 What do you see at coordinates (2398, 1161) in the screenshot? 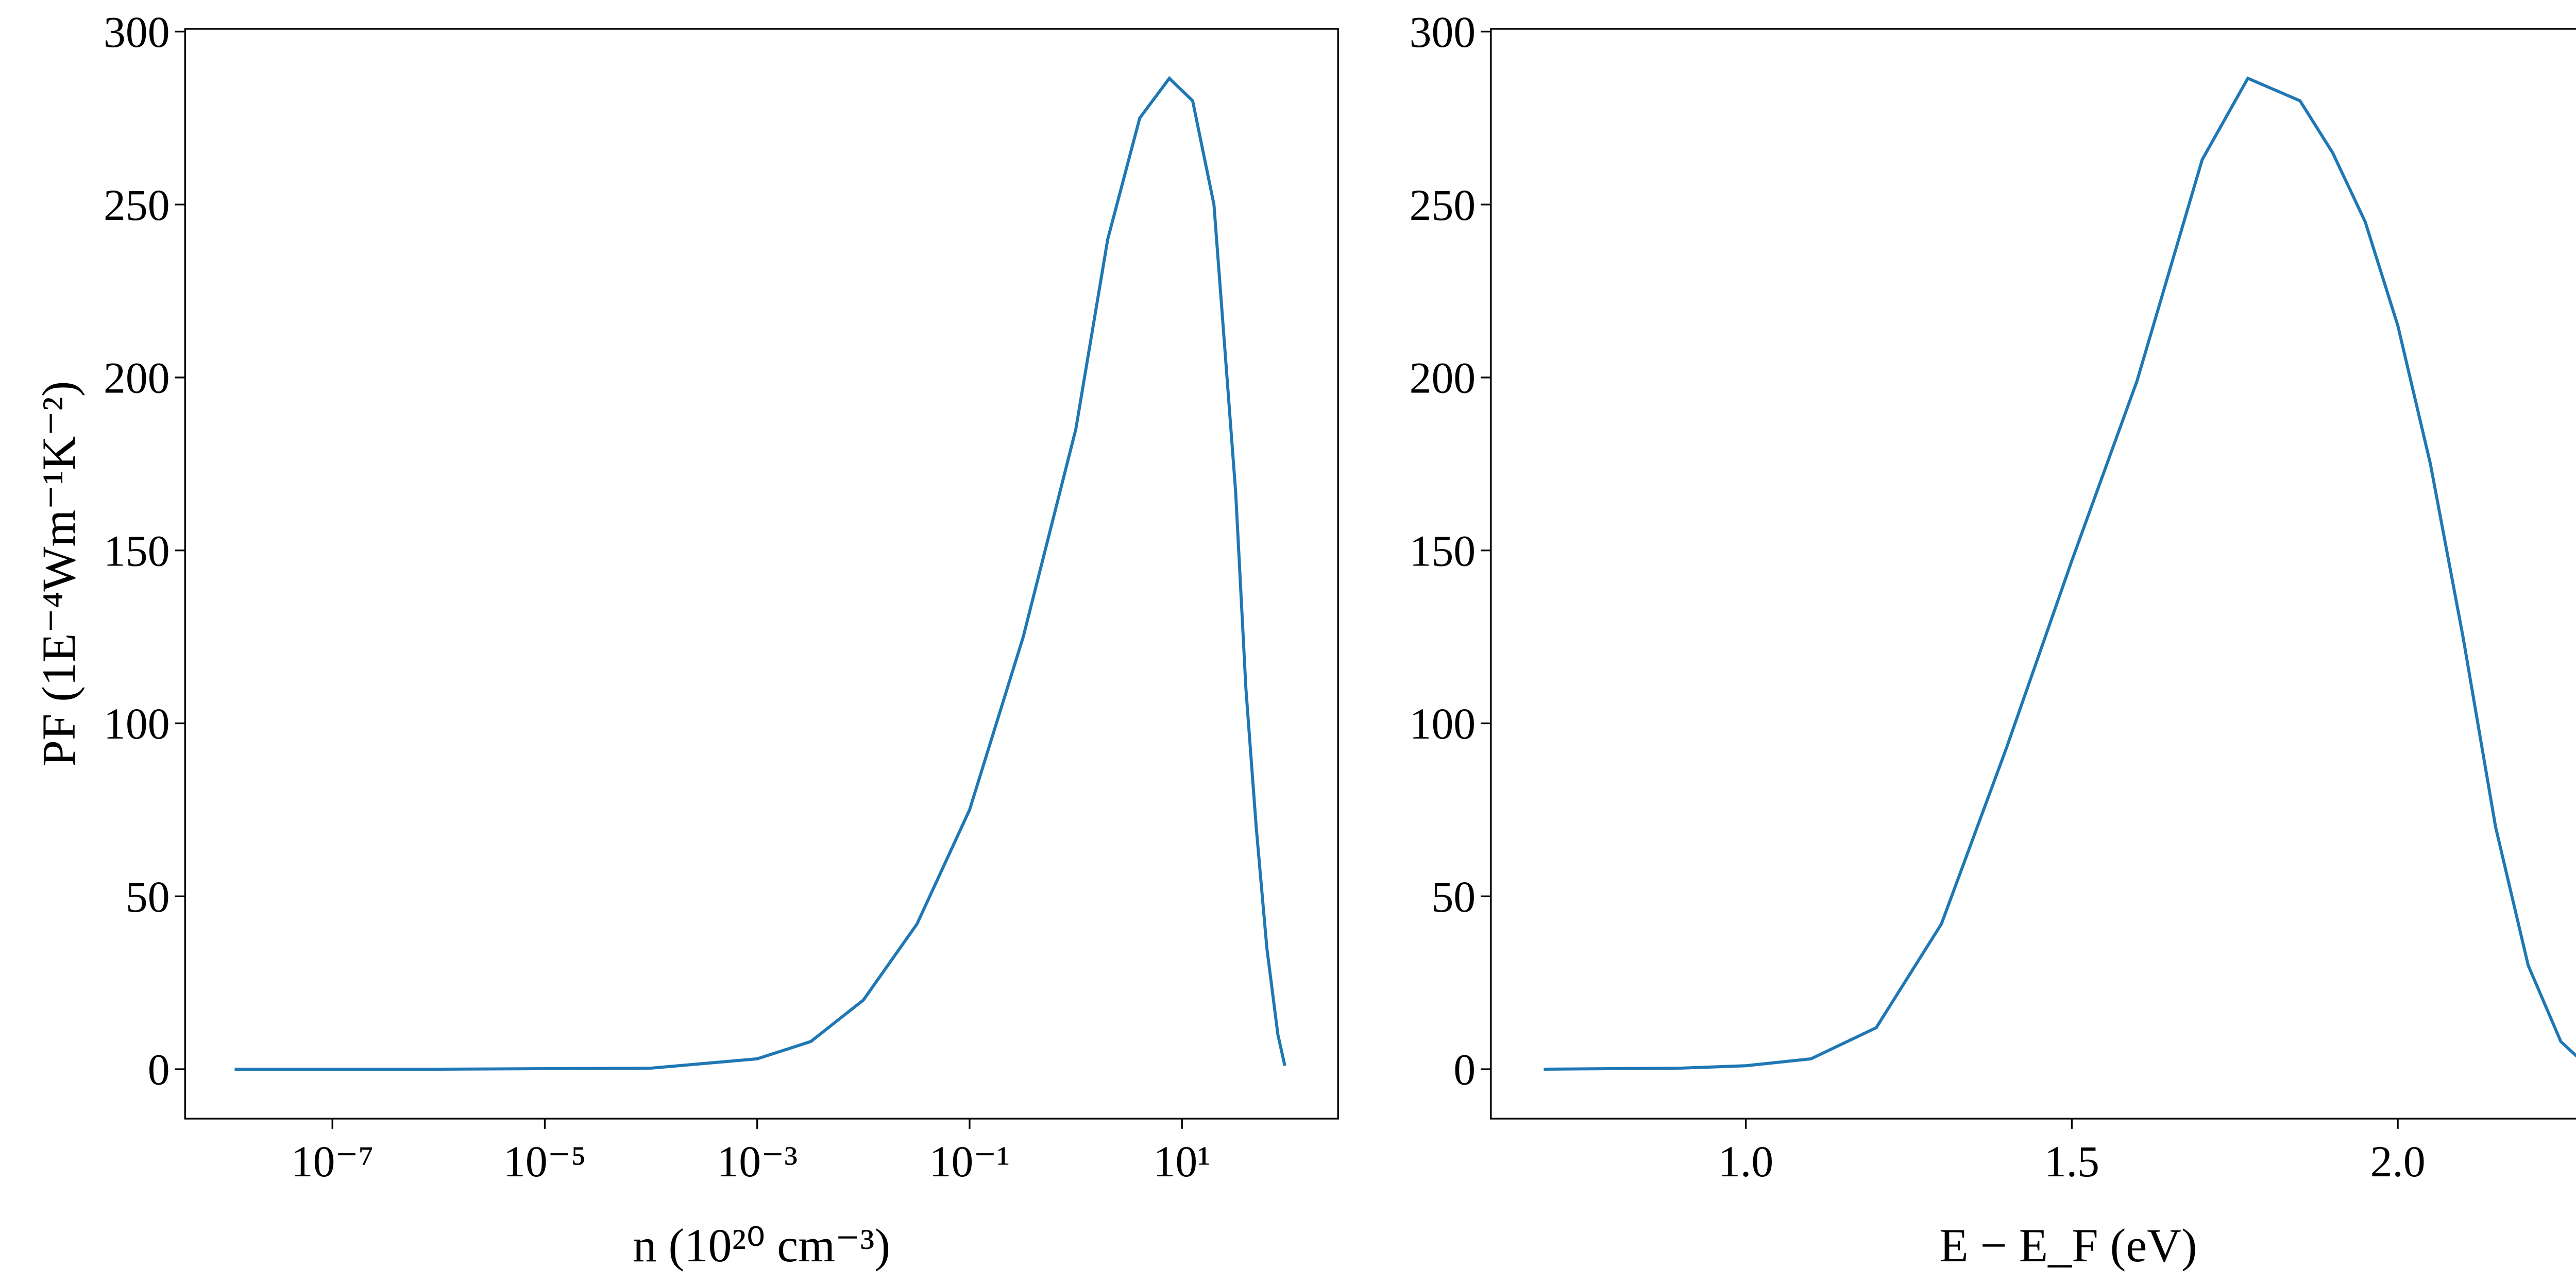
I see `x-tick-label: 2.0` at bounding box center [2398, 1161].